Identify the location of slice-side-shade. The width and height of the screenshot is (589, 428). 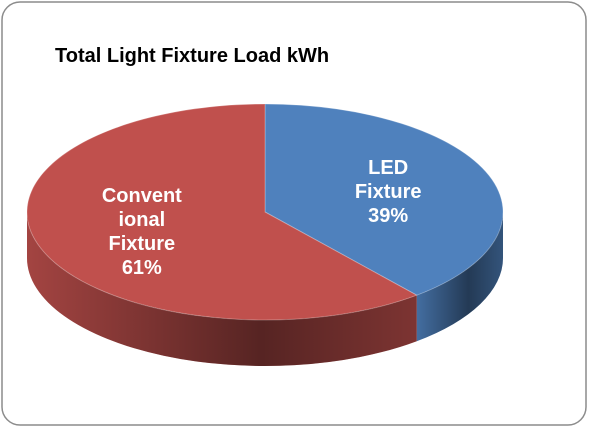
(459, 277).